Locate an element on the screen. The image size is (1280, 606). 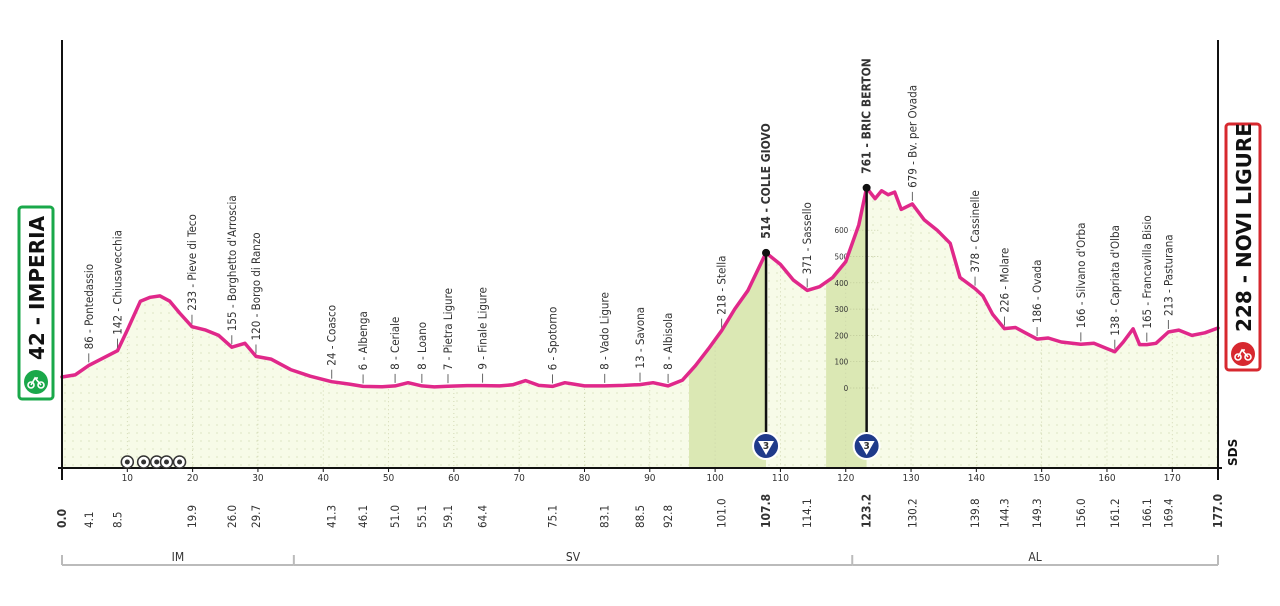
km-label: 8.5 is located at coordinates (118, 520).